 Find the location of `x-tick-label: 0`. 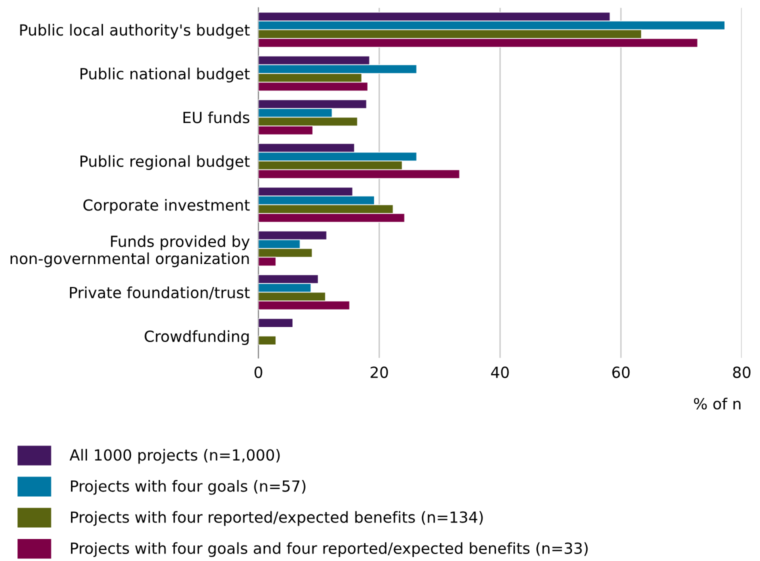

x-tick-label: 0 is located at coordinates (258, 372).